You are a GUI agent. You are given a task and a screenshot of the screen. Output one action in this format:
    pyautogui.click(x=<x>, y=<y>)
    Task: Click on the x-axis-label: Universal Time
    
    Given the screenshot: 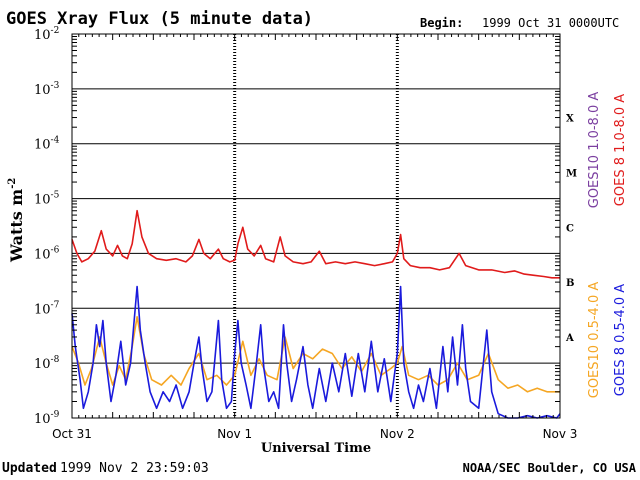 What is the action you would take?
    pyautogui.click(x=316, y=448)
    